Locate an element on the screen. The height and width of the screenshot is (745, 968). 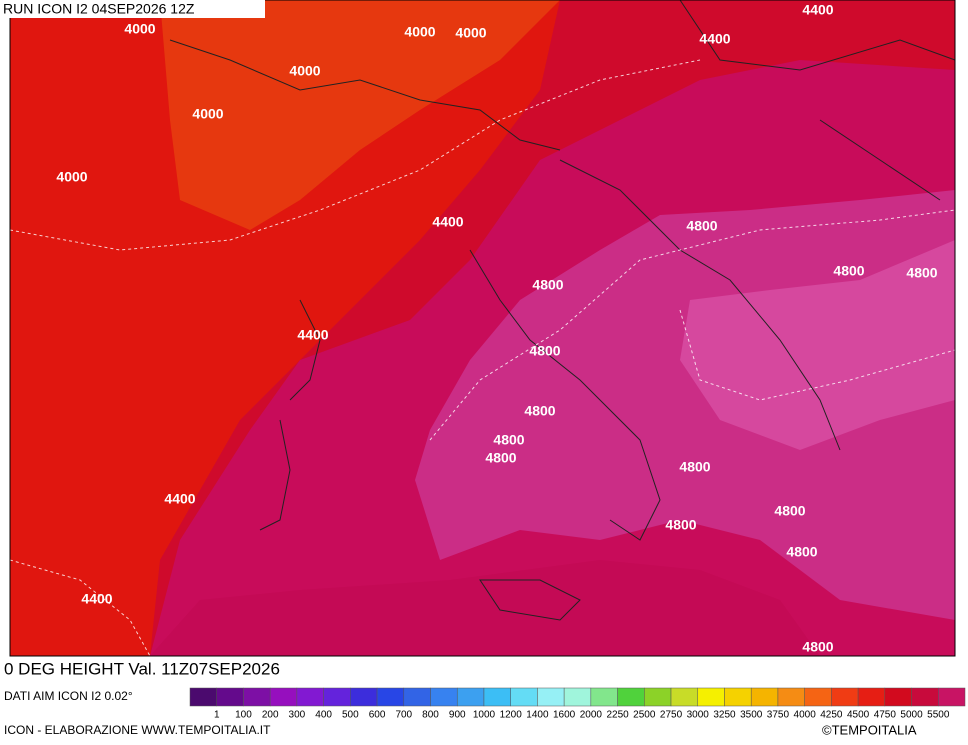
variable-box is located at coordinates (206, 670).